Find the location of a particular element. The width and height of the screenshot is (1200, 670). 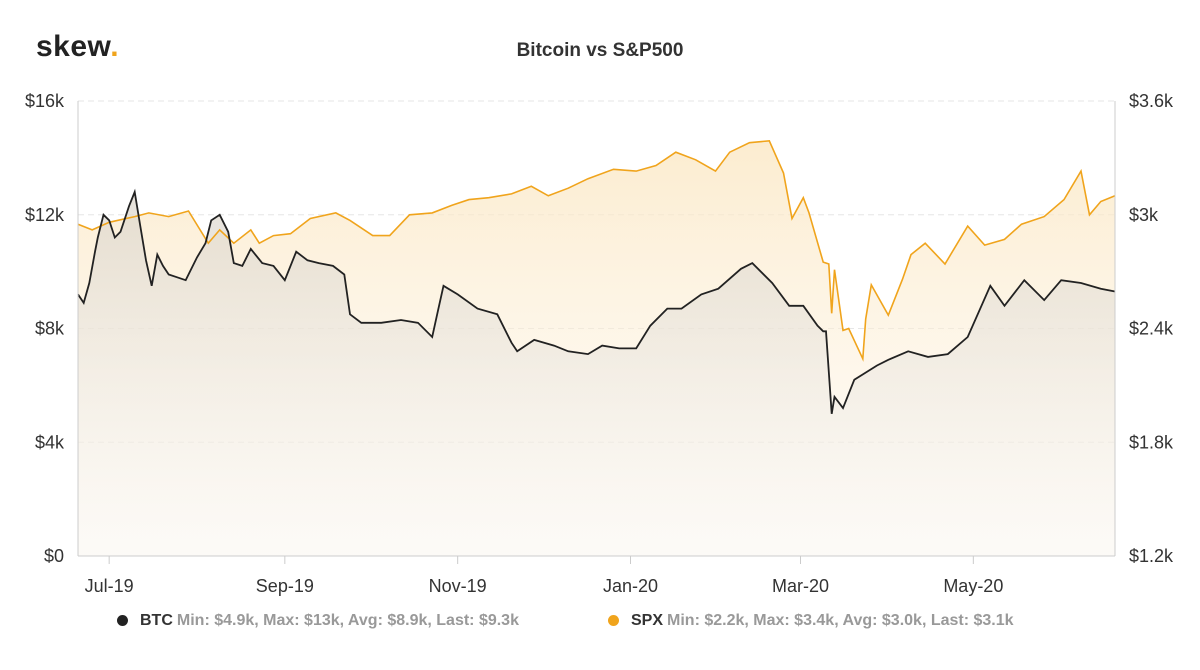

right-axis-ticks: $1.2k $1.8k $2.4k $3k $3.6k is located at coordinates (1151, 328).